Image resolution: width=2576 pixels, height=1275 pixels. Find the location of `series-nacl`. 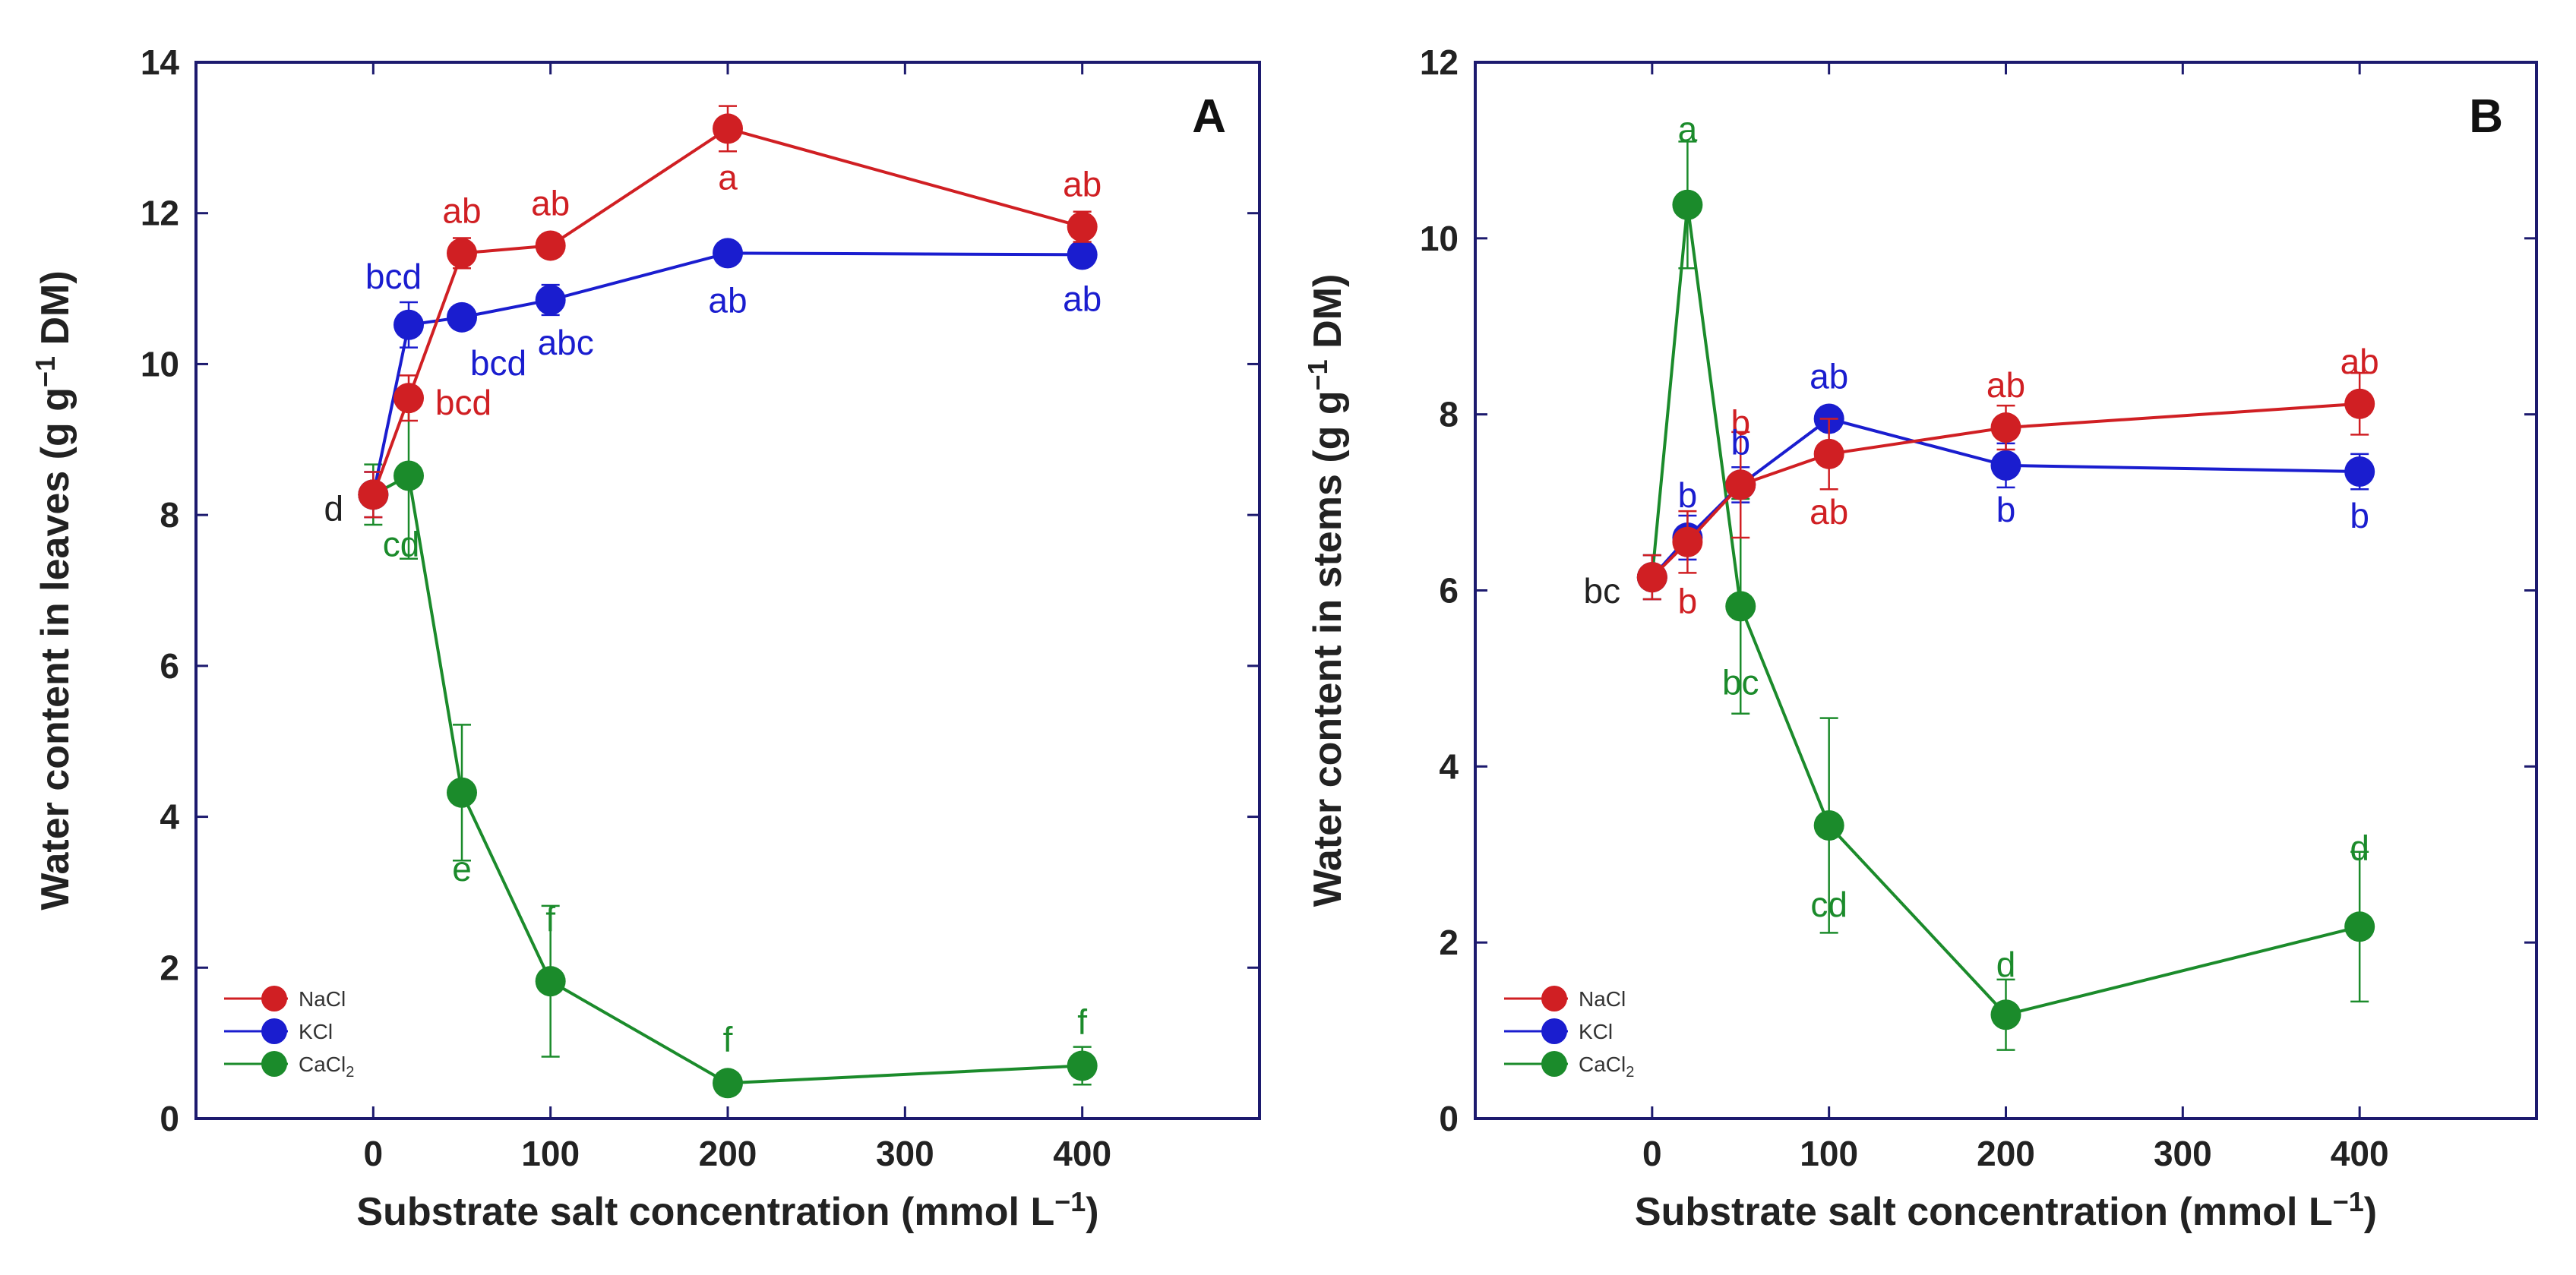

series-nacl is located at coordinates (2005, 486).